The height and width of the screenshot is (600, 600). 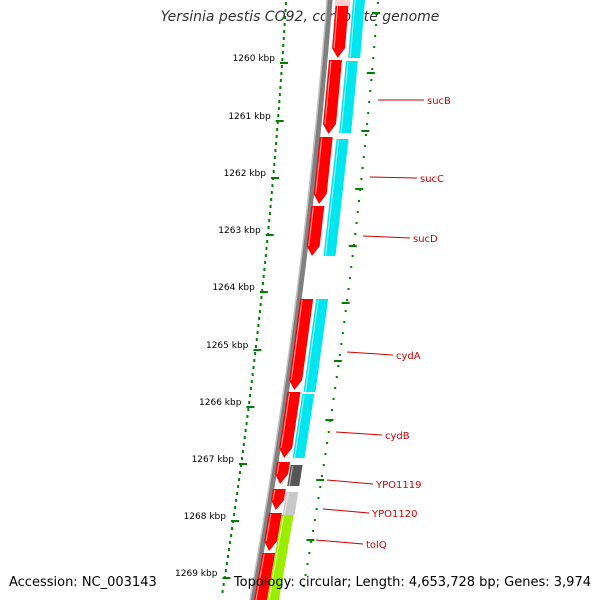 What do you see at coordinates (83, 582) in the screenshot?
I see `accession-text: Accession: NC_003143` at bounding box center [83, 582].